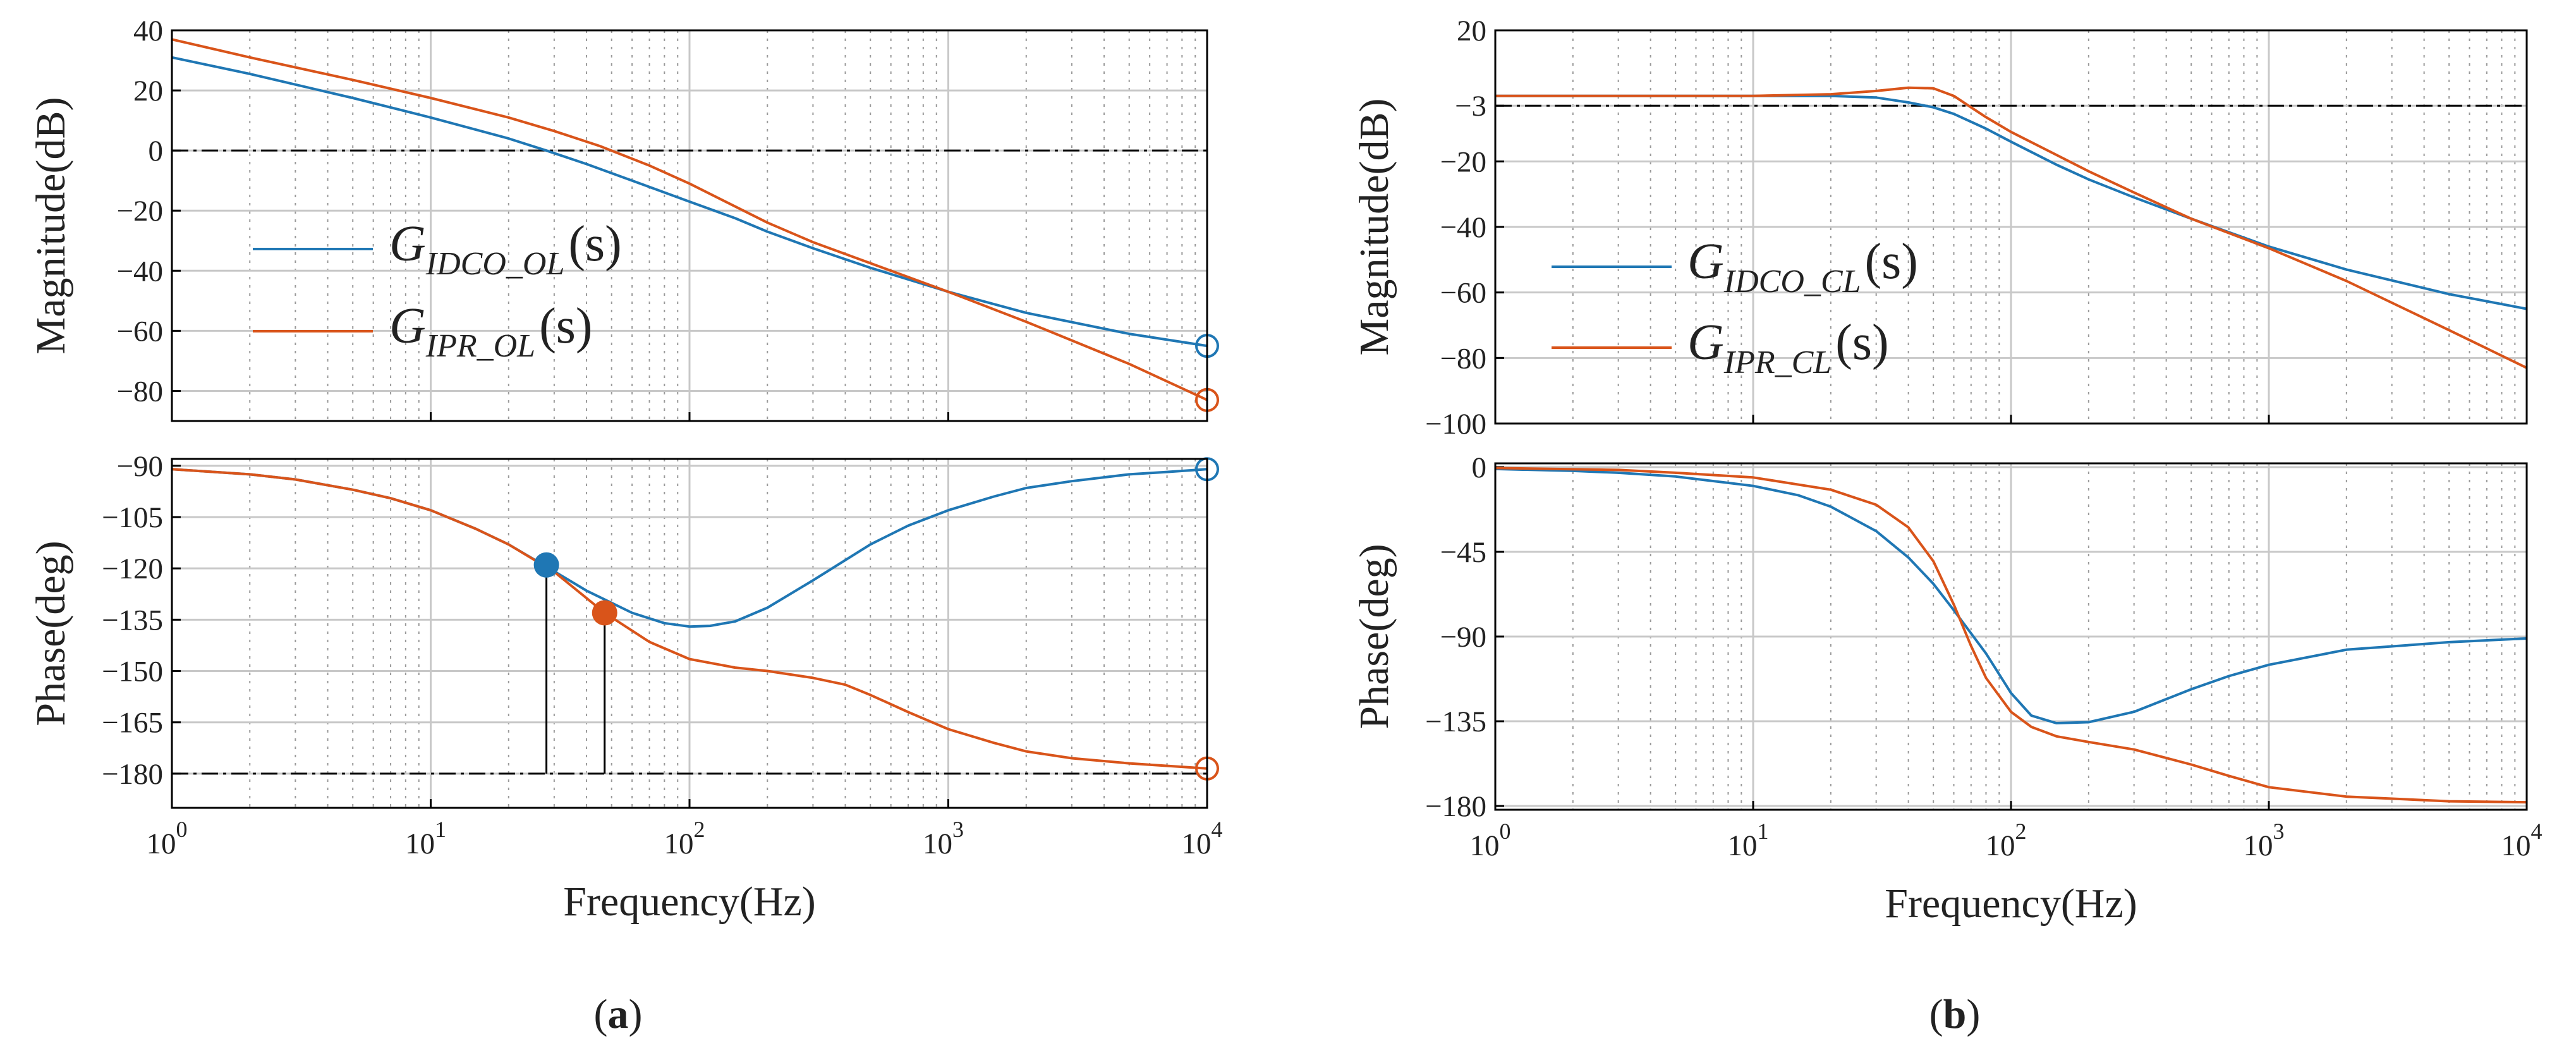 The width and height of the screenshot is (2576, 1043). I want to click on y-tick-label: −165, so click(132, 723).